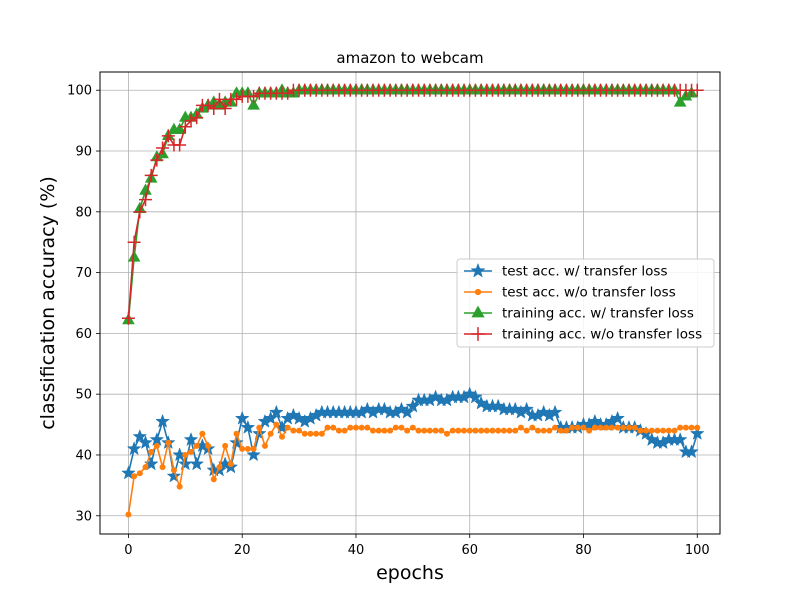  What do you see at coordinates (83, 455) in the screenshot?
I see `y-tick-label: 40` at bounding box center [83, 455].